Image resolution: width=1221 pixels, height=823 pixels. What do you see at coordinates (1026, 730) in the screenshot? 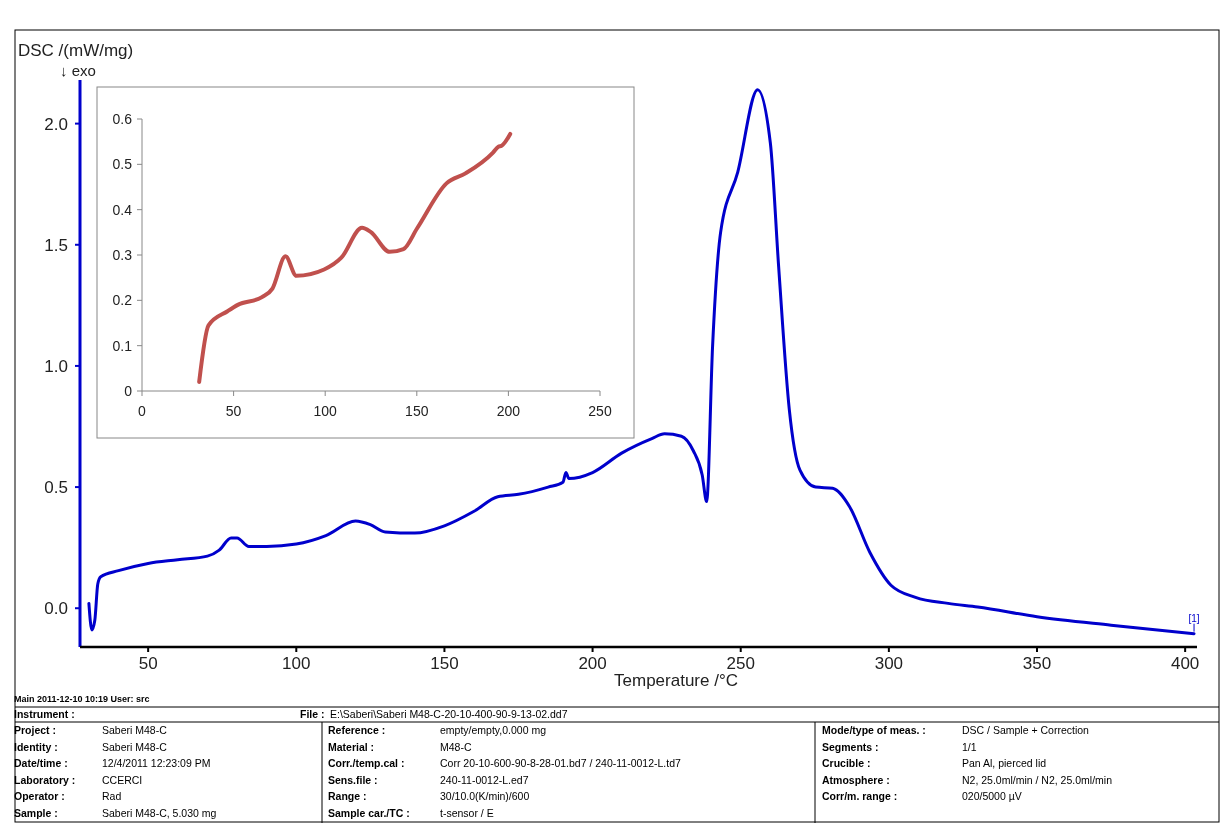
I see `text: DSC / Sample + Correction` at bounding box center [1026, 730].